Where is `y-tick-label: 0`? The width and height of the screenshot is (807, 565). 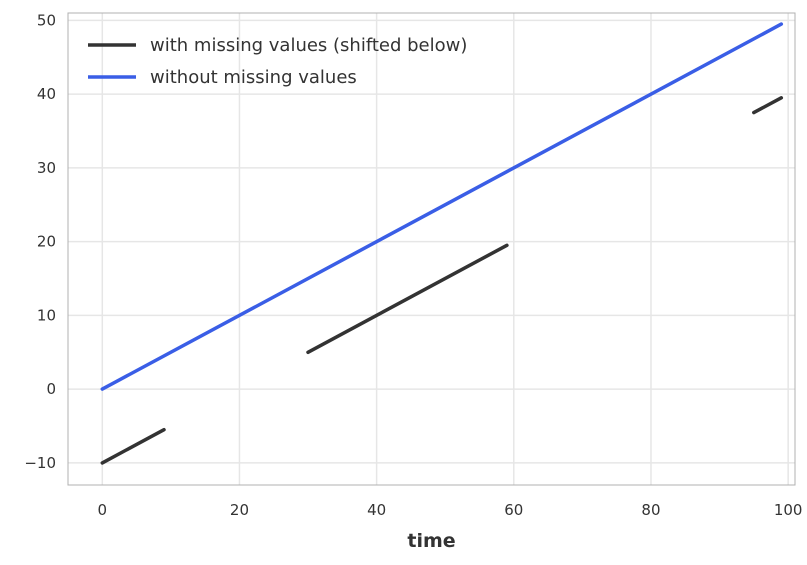 y-tick-label: 0 is located at coordinates (51, 389).